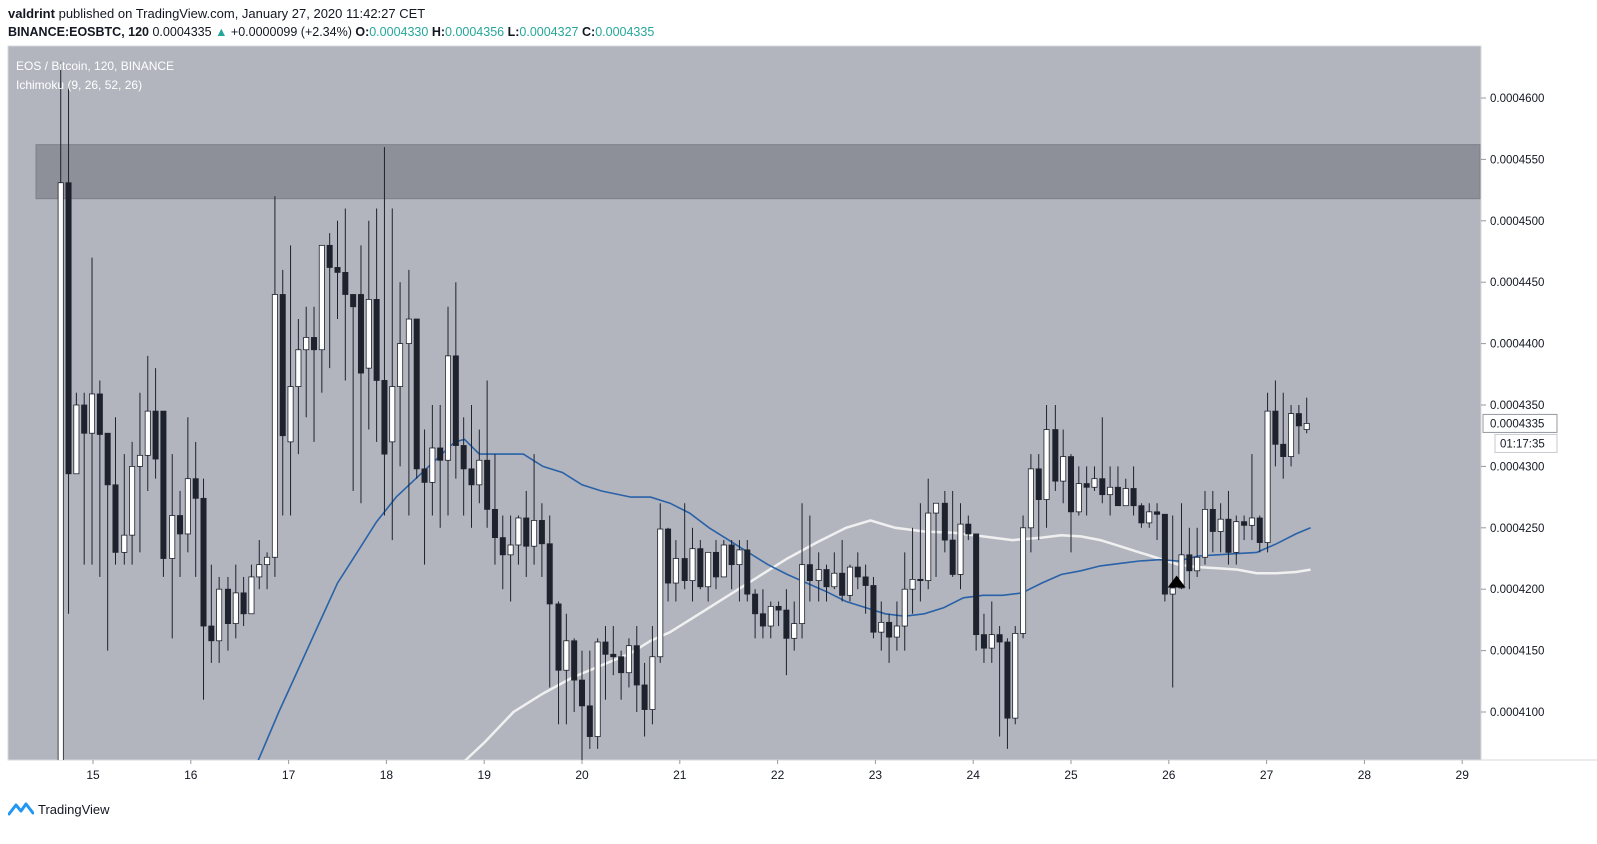 This screenshot has height=844, width=1597. What do you see at coordinates (758, 172) in the screenshot?
I see `resistance-zone` at bounding box center [758, 172].